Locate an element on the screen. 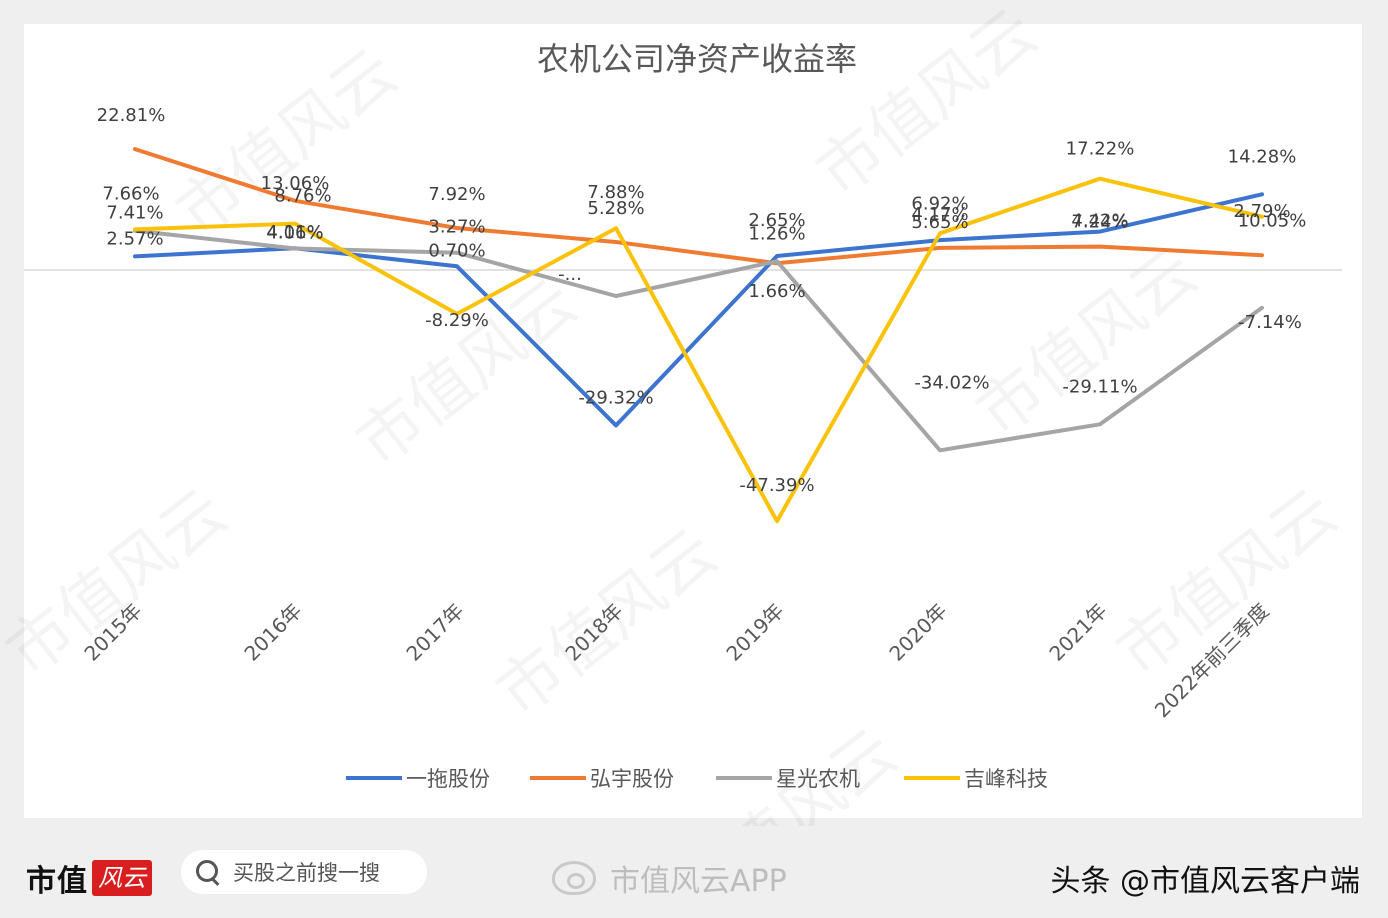 This screenshot has height=918, width=1388. x-tick-label: 2017年 is located at coordinates (434, 632).